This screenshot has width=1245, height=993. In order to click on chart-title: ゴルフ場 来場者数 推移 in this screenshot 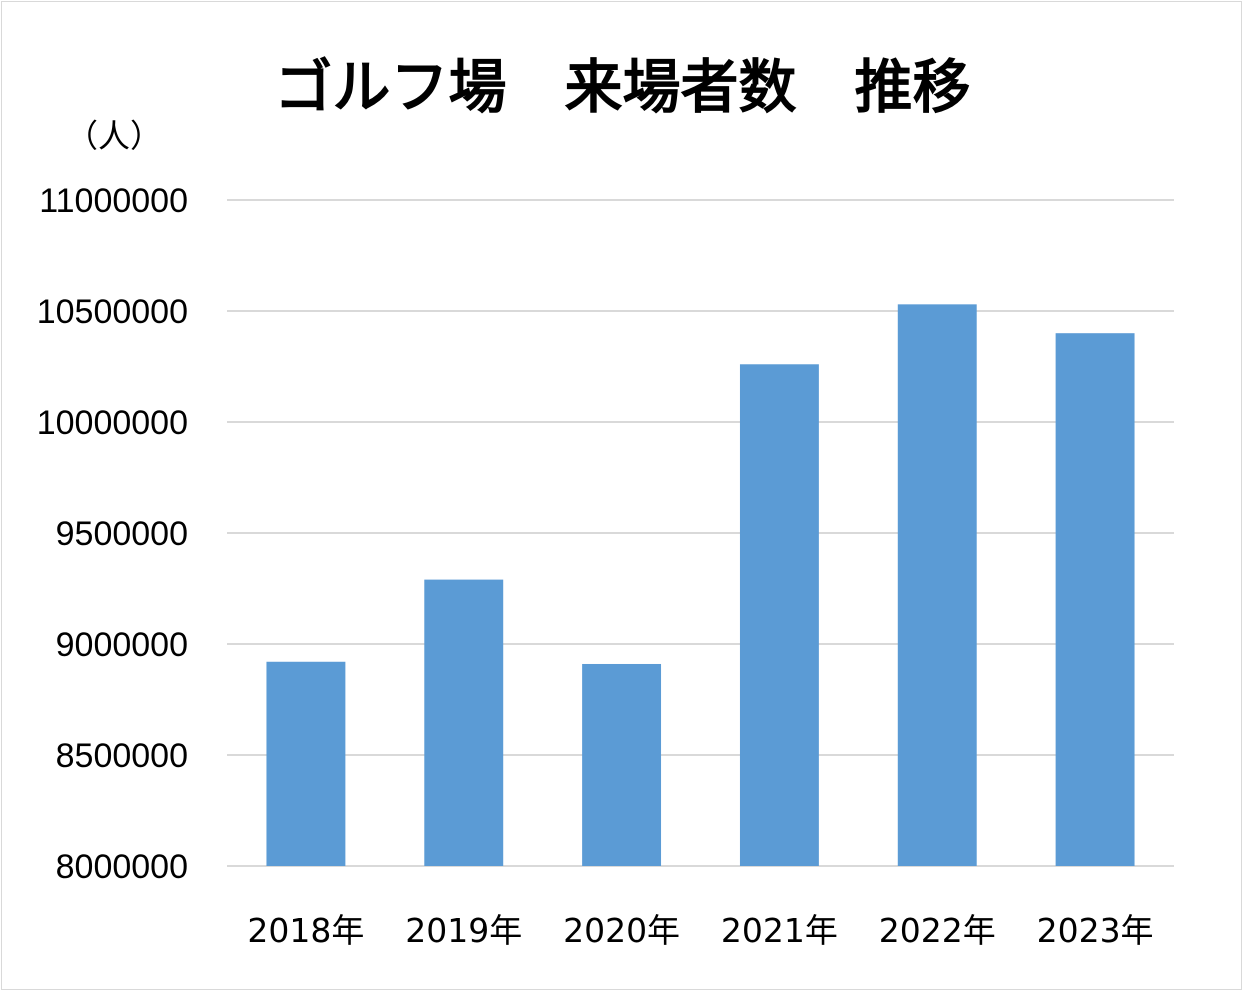, I will do `click(622, 87)`.